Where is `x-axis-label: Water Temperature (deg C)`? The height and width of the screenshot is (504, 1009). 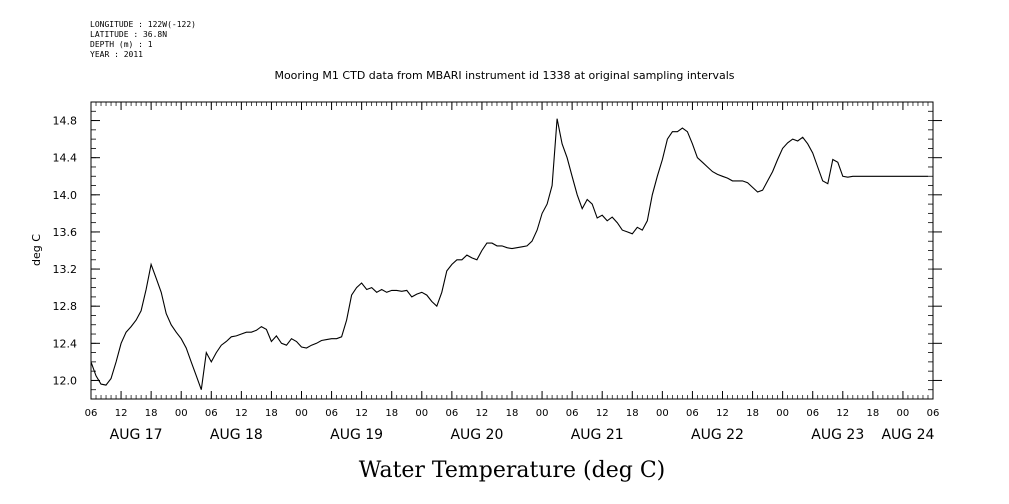 x-axis-label: Water Temperature (deg C) is located at coordinates (512, 470).